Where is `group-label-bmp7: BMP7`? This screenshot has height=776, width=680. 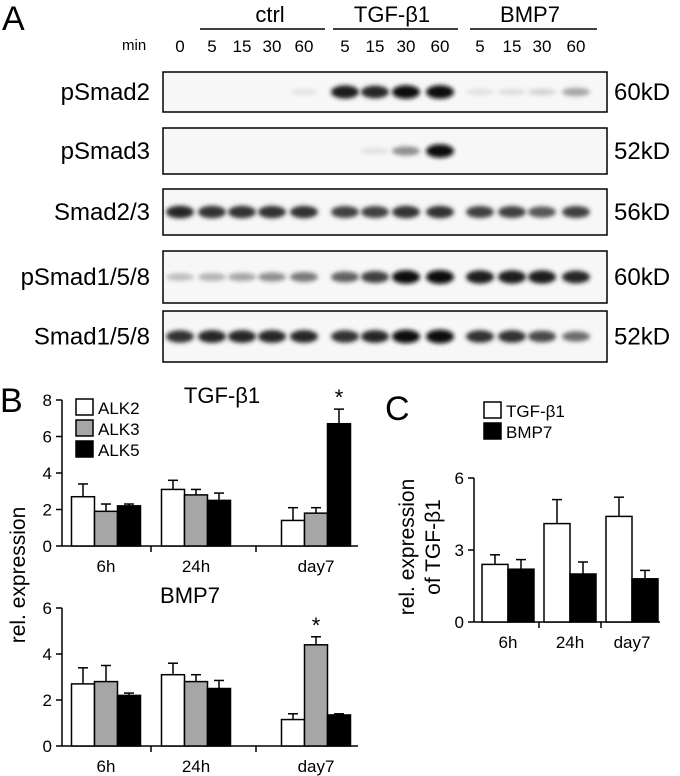 group-label-bmp7: BMP7 is located at coordinates (530, 14).